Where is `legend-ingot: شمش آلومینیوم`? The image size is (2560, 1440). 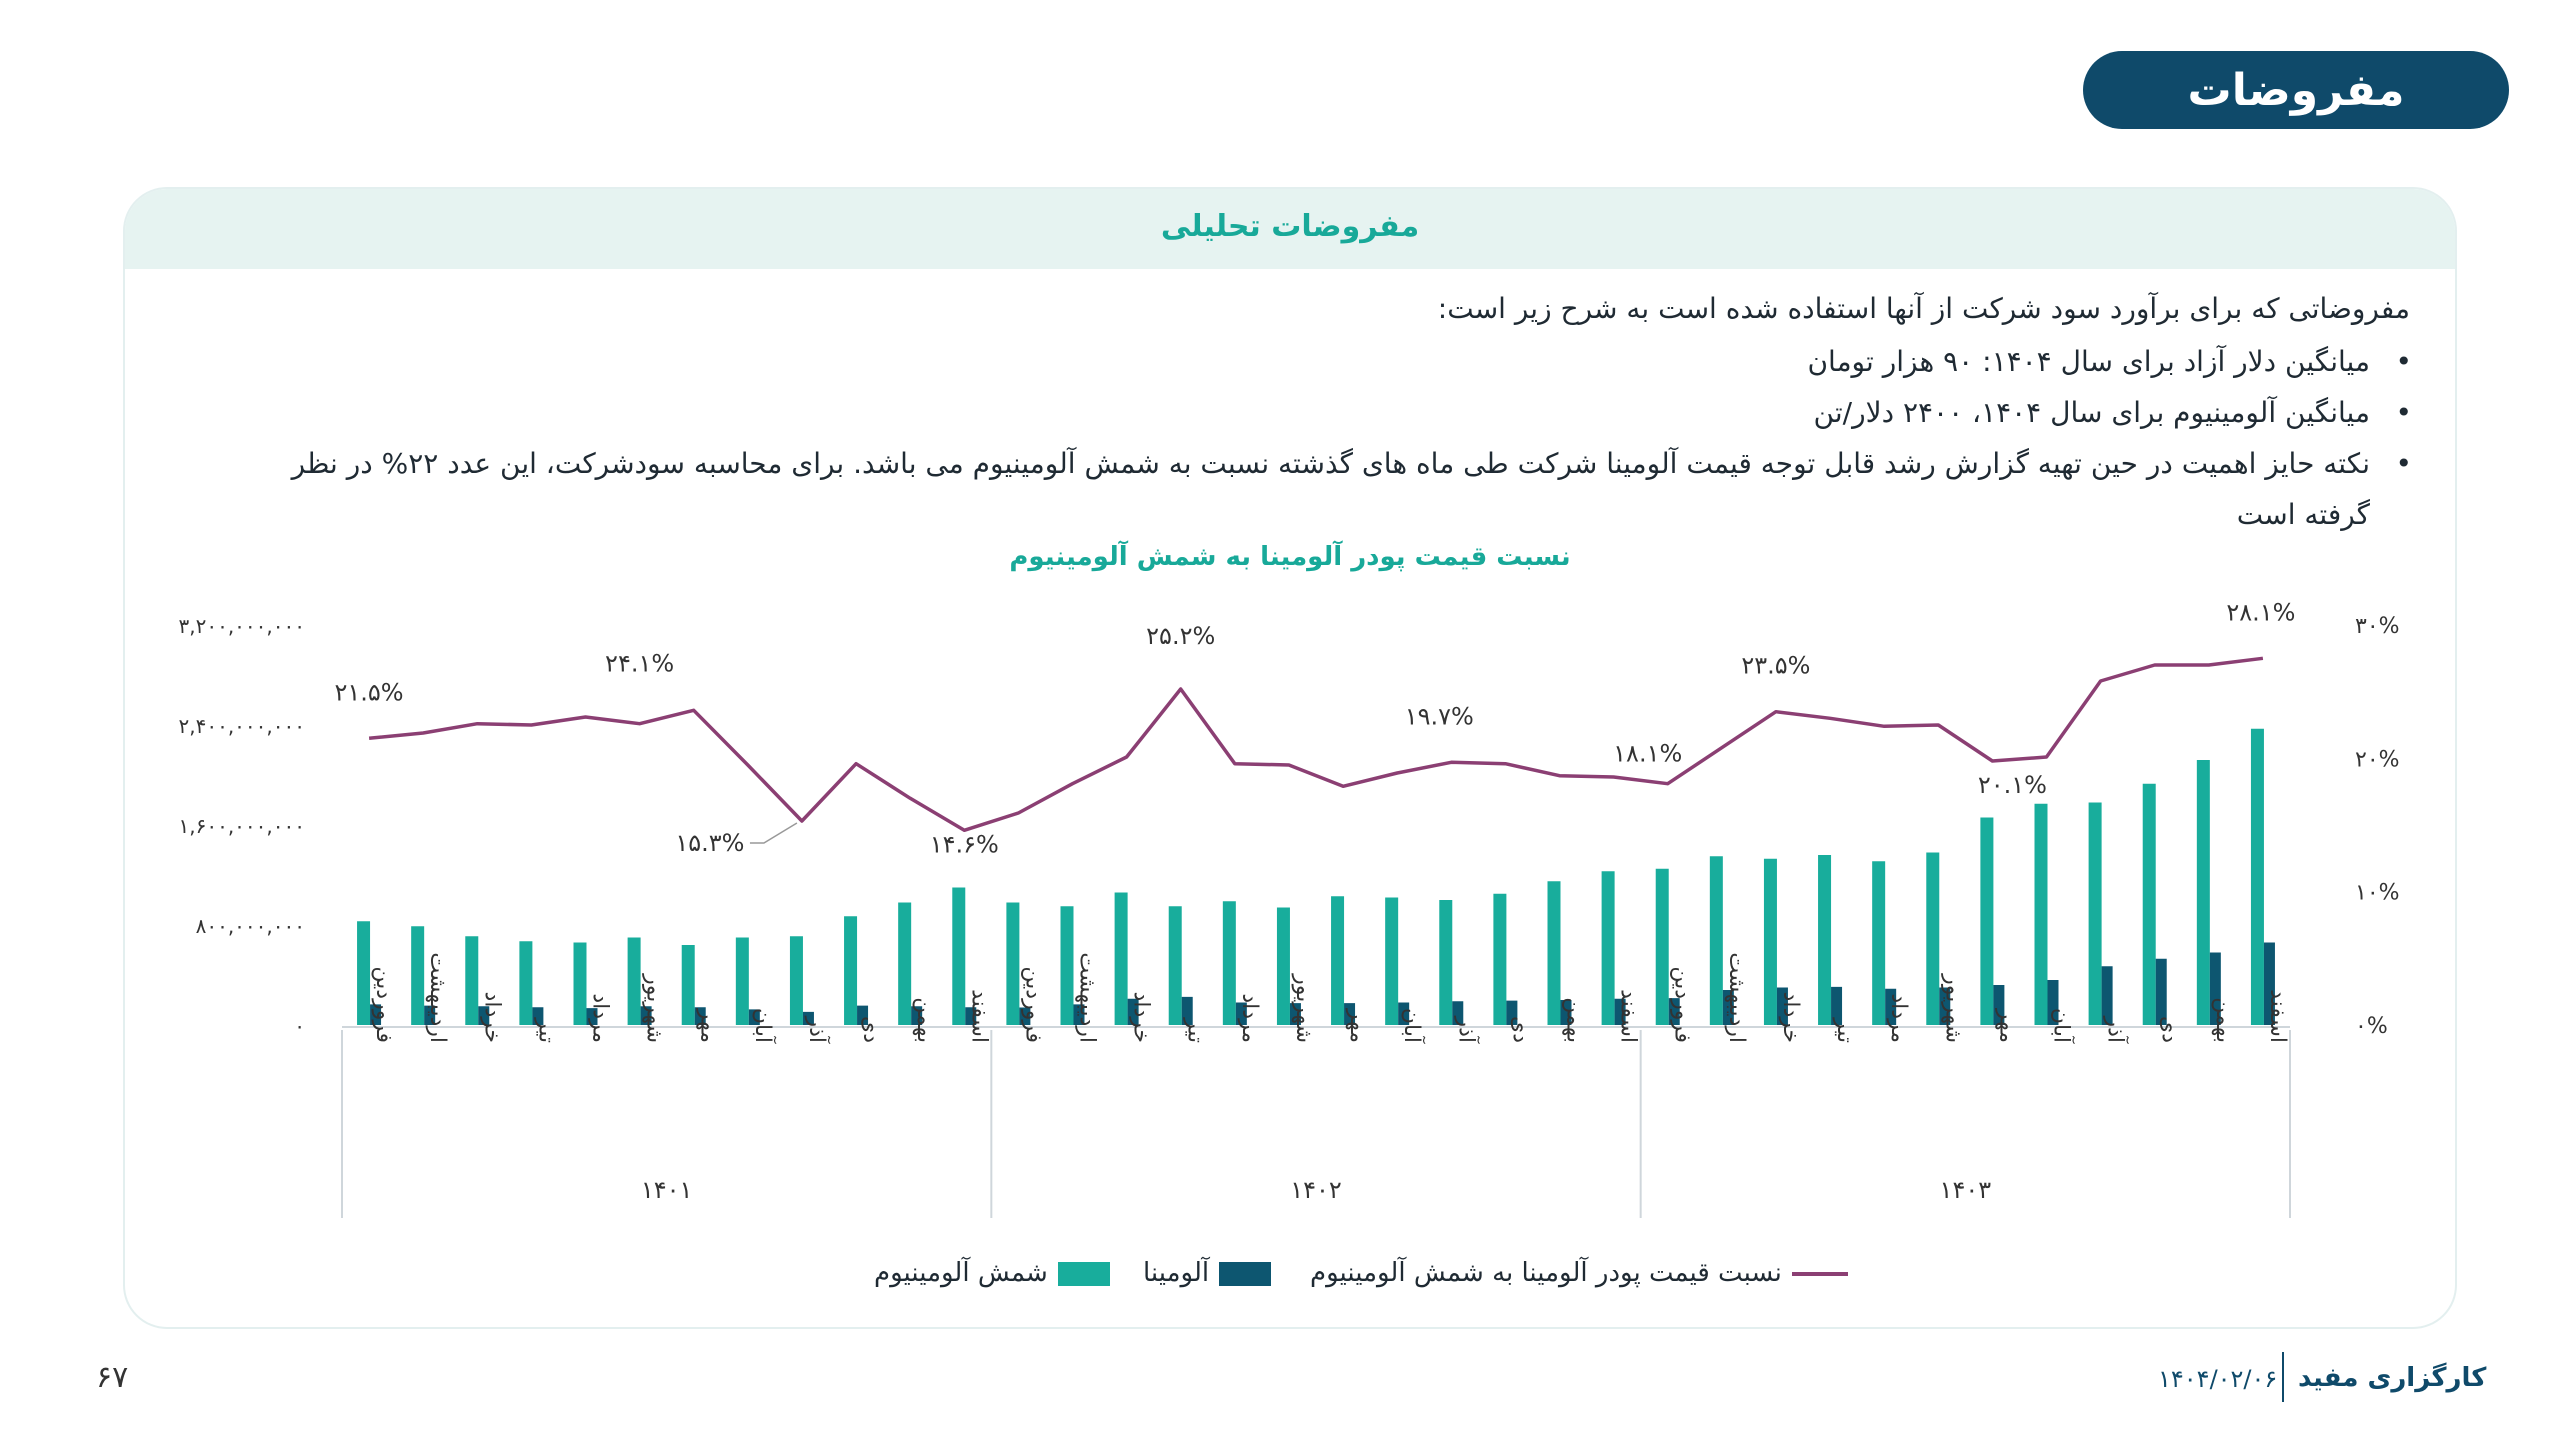
legend-ingot: شمش آلومینیوم is located at coordinates (992, 1278).